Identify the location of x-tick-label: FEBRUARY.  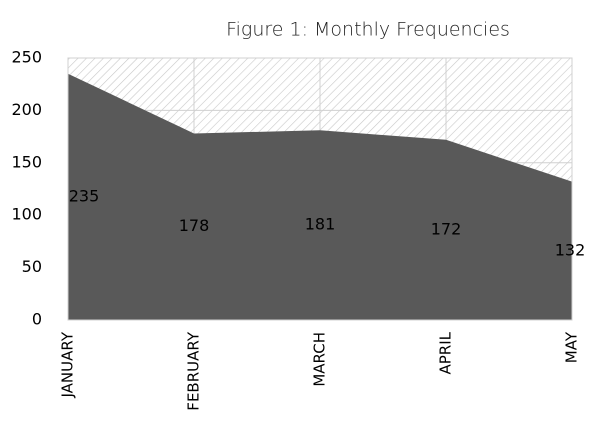
(194, 371).